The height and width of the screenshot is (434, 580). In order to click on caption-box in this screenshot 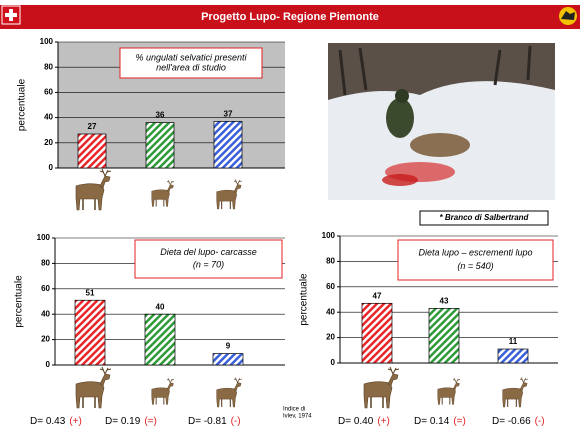, I will do `click(484, 218)`.